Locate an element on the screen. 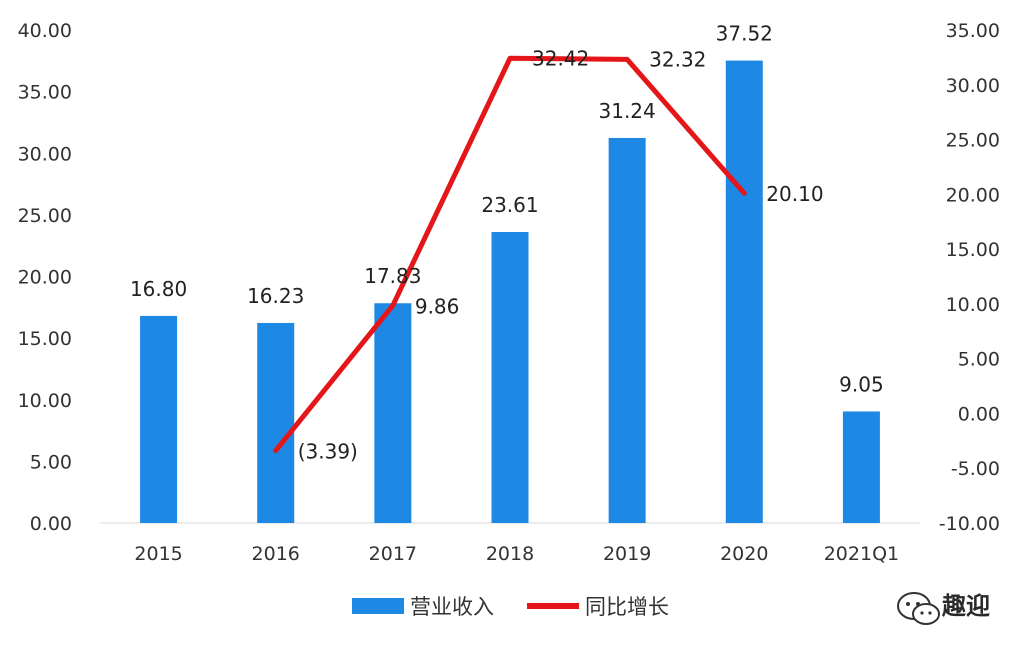 The image size is (1024, 648). x-axis: 2015 2016 2017 2018 2019 2020 2021Q1 is located at coordinates (516, 554).